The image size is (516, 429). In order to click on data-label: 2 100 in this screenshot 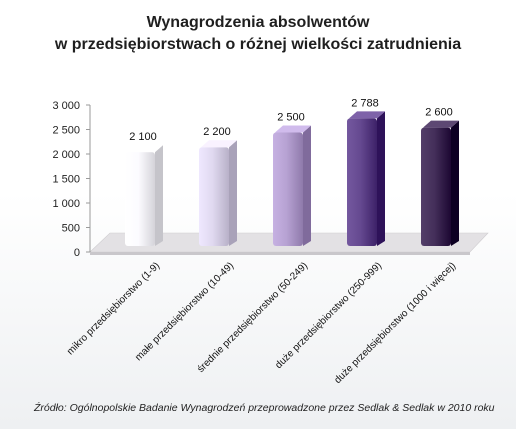, I will do `click(143, 137)`.